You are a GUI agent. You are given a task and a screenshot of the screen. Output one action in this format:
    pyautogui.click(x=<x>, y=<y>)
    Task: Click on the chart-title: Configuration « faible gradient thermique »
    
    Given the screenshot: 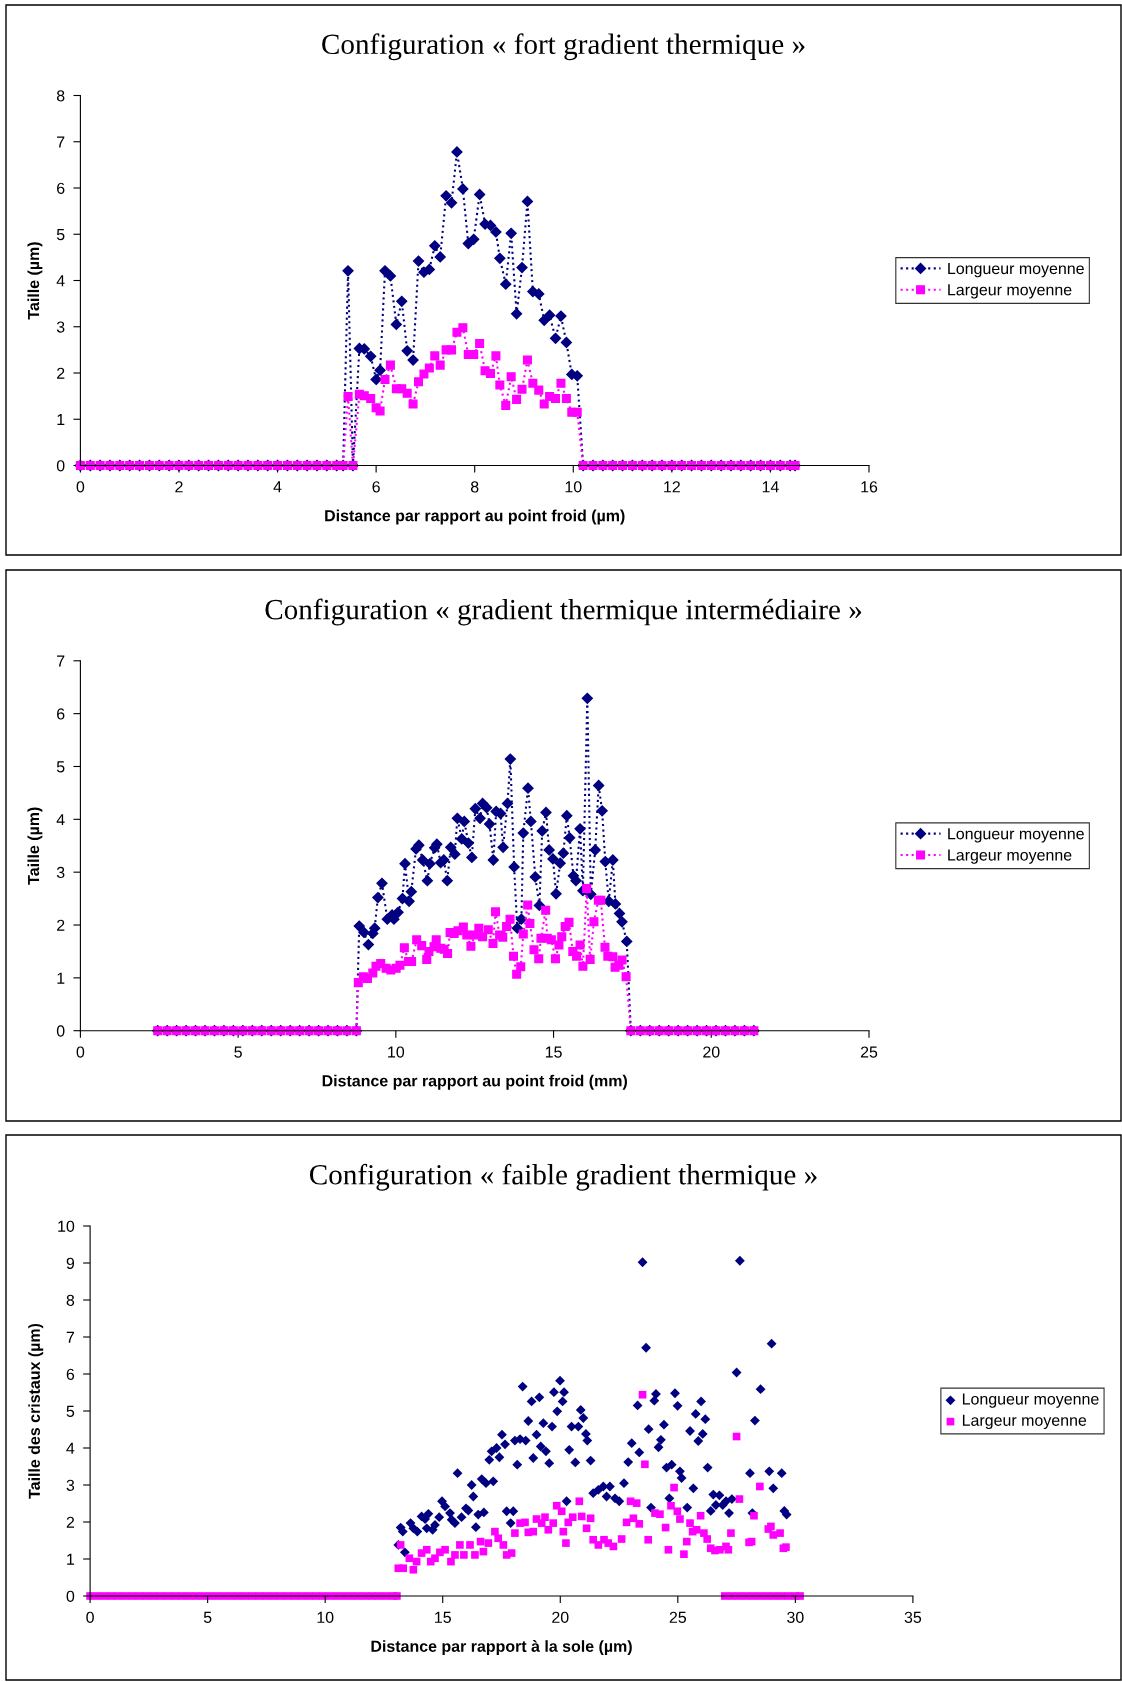 What is the action you would take?
    pyautogui.click(x=563, y=1177)
    